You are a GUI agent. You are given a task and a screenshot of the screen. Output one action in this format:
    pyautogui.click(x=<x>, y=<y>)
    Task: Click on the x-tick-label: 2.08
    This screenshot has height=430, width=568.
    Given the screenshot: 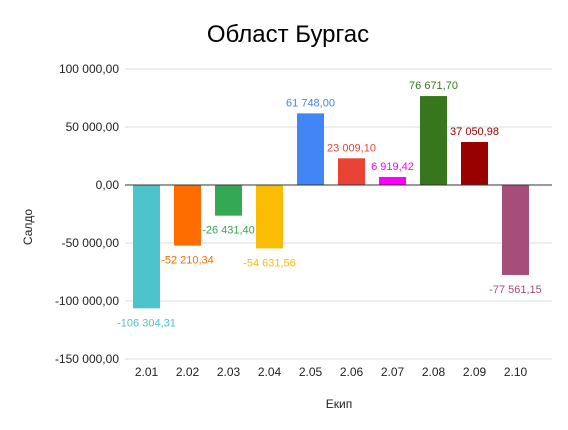 What is the action you would take?
    pyautogui.click(x=434, y=372)
    